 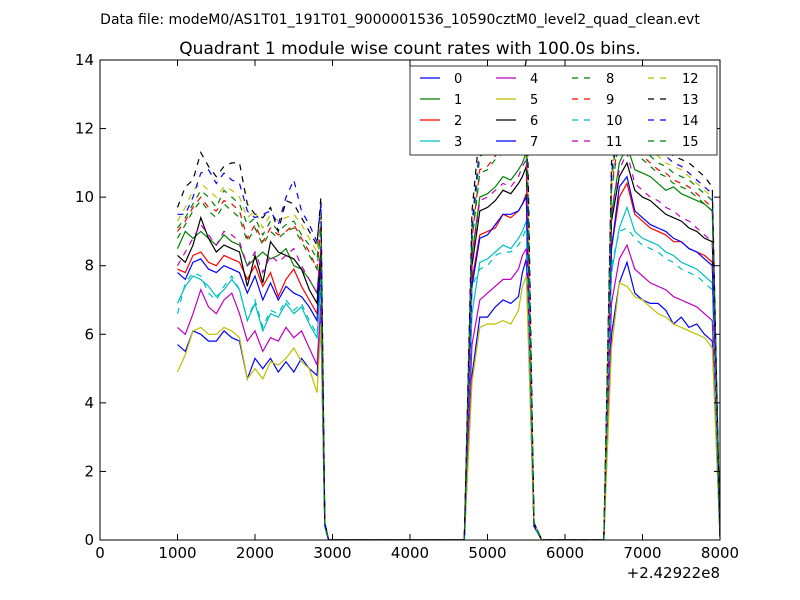 I want to click on x-tick-label: 1000, so click(x=177, y=553).